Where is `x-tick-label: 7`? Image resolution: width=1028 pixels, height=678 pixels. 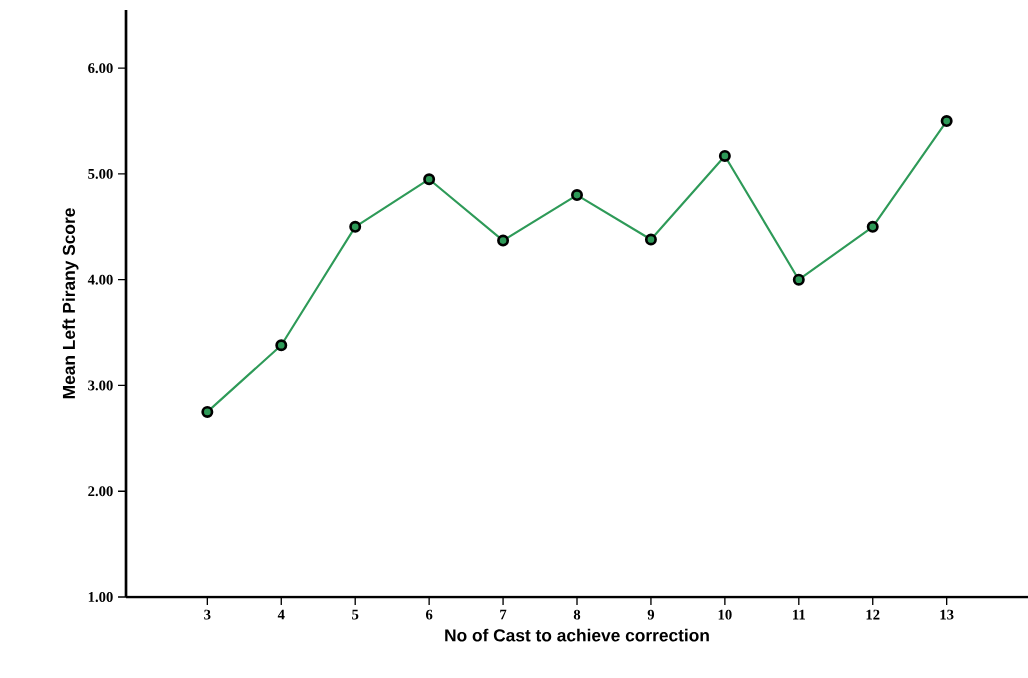 x-tick-label: 7 is located at coordinates (503, 614).